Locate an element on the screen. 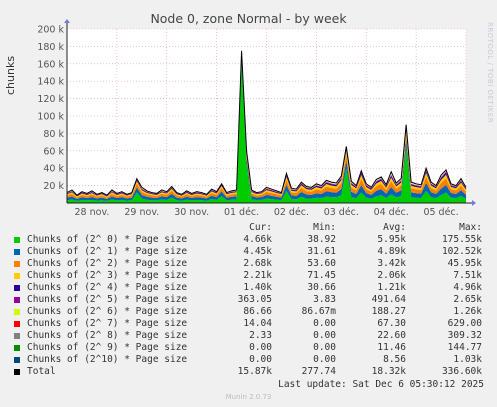 The height and width of the screenshot is (407, 497). y-tick-label: 120 k is located at coordinates (50, 99).